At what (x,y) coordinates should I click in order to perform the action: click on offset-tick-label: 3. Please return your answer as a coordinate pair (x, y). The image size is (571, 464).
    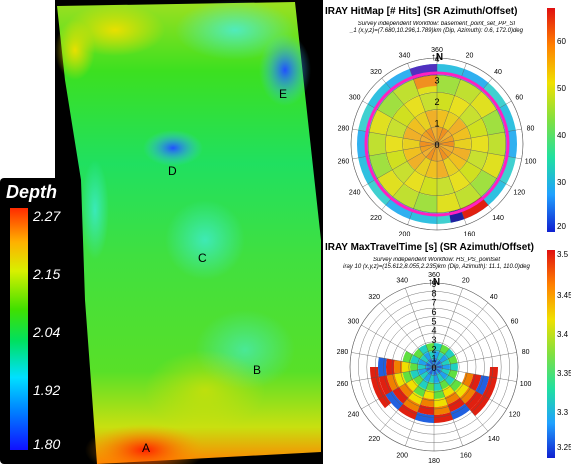
    Looking at the image, I should click on (433, 340).